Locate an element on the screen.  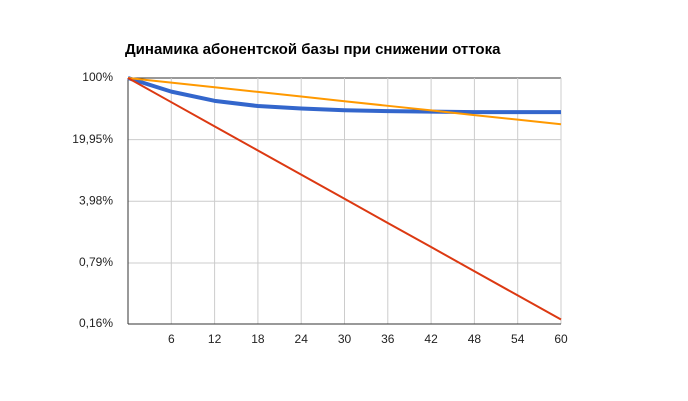
x-tick-label: 60 is located at coordinates (561, 339).